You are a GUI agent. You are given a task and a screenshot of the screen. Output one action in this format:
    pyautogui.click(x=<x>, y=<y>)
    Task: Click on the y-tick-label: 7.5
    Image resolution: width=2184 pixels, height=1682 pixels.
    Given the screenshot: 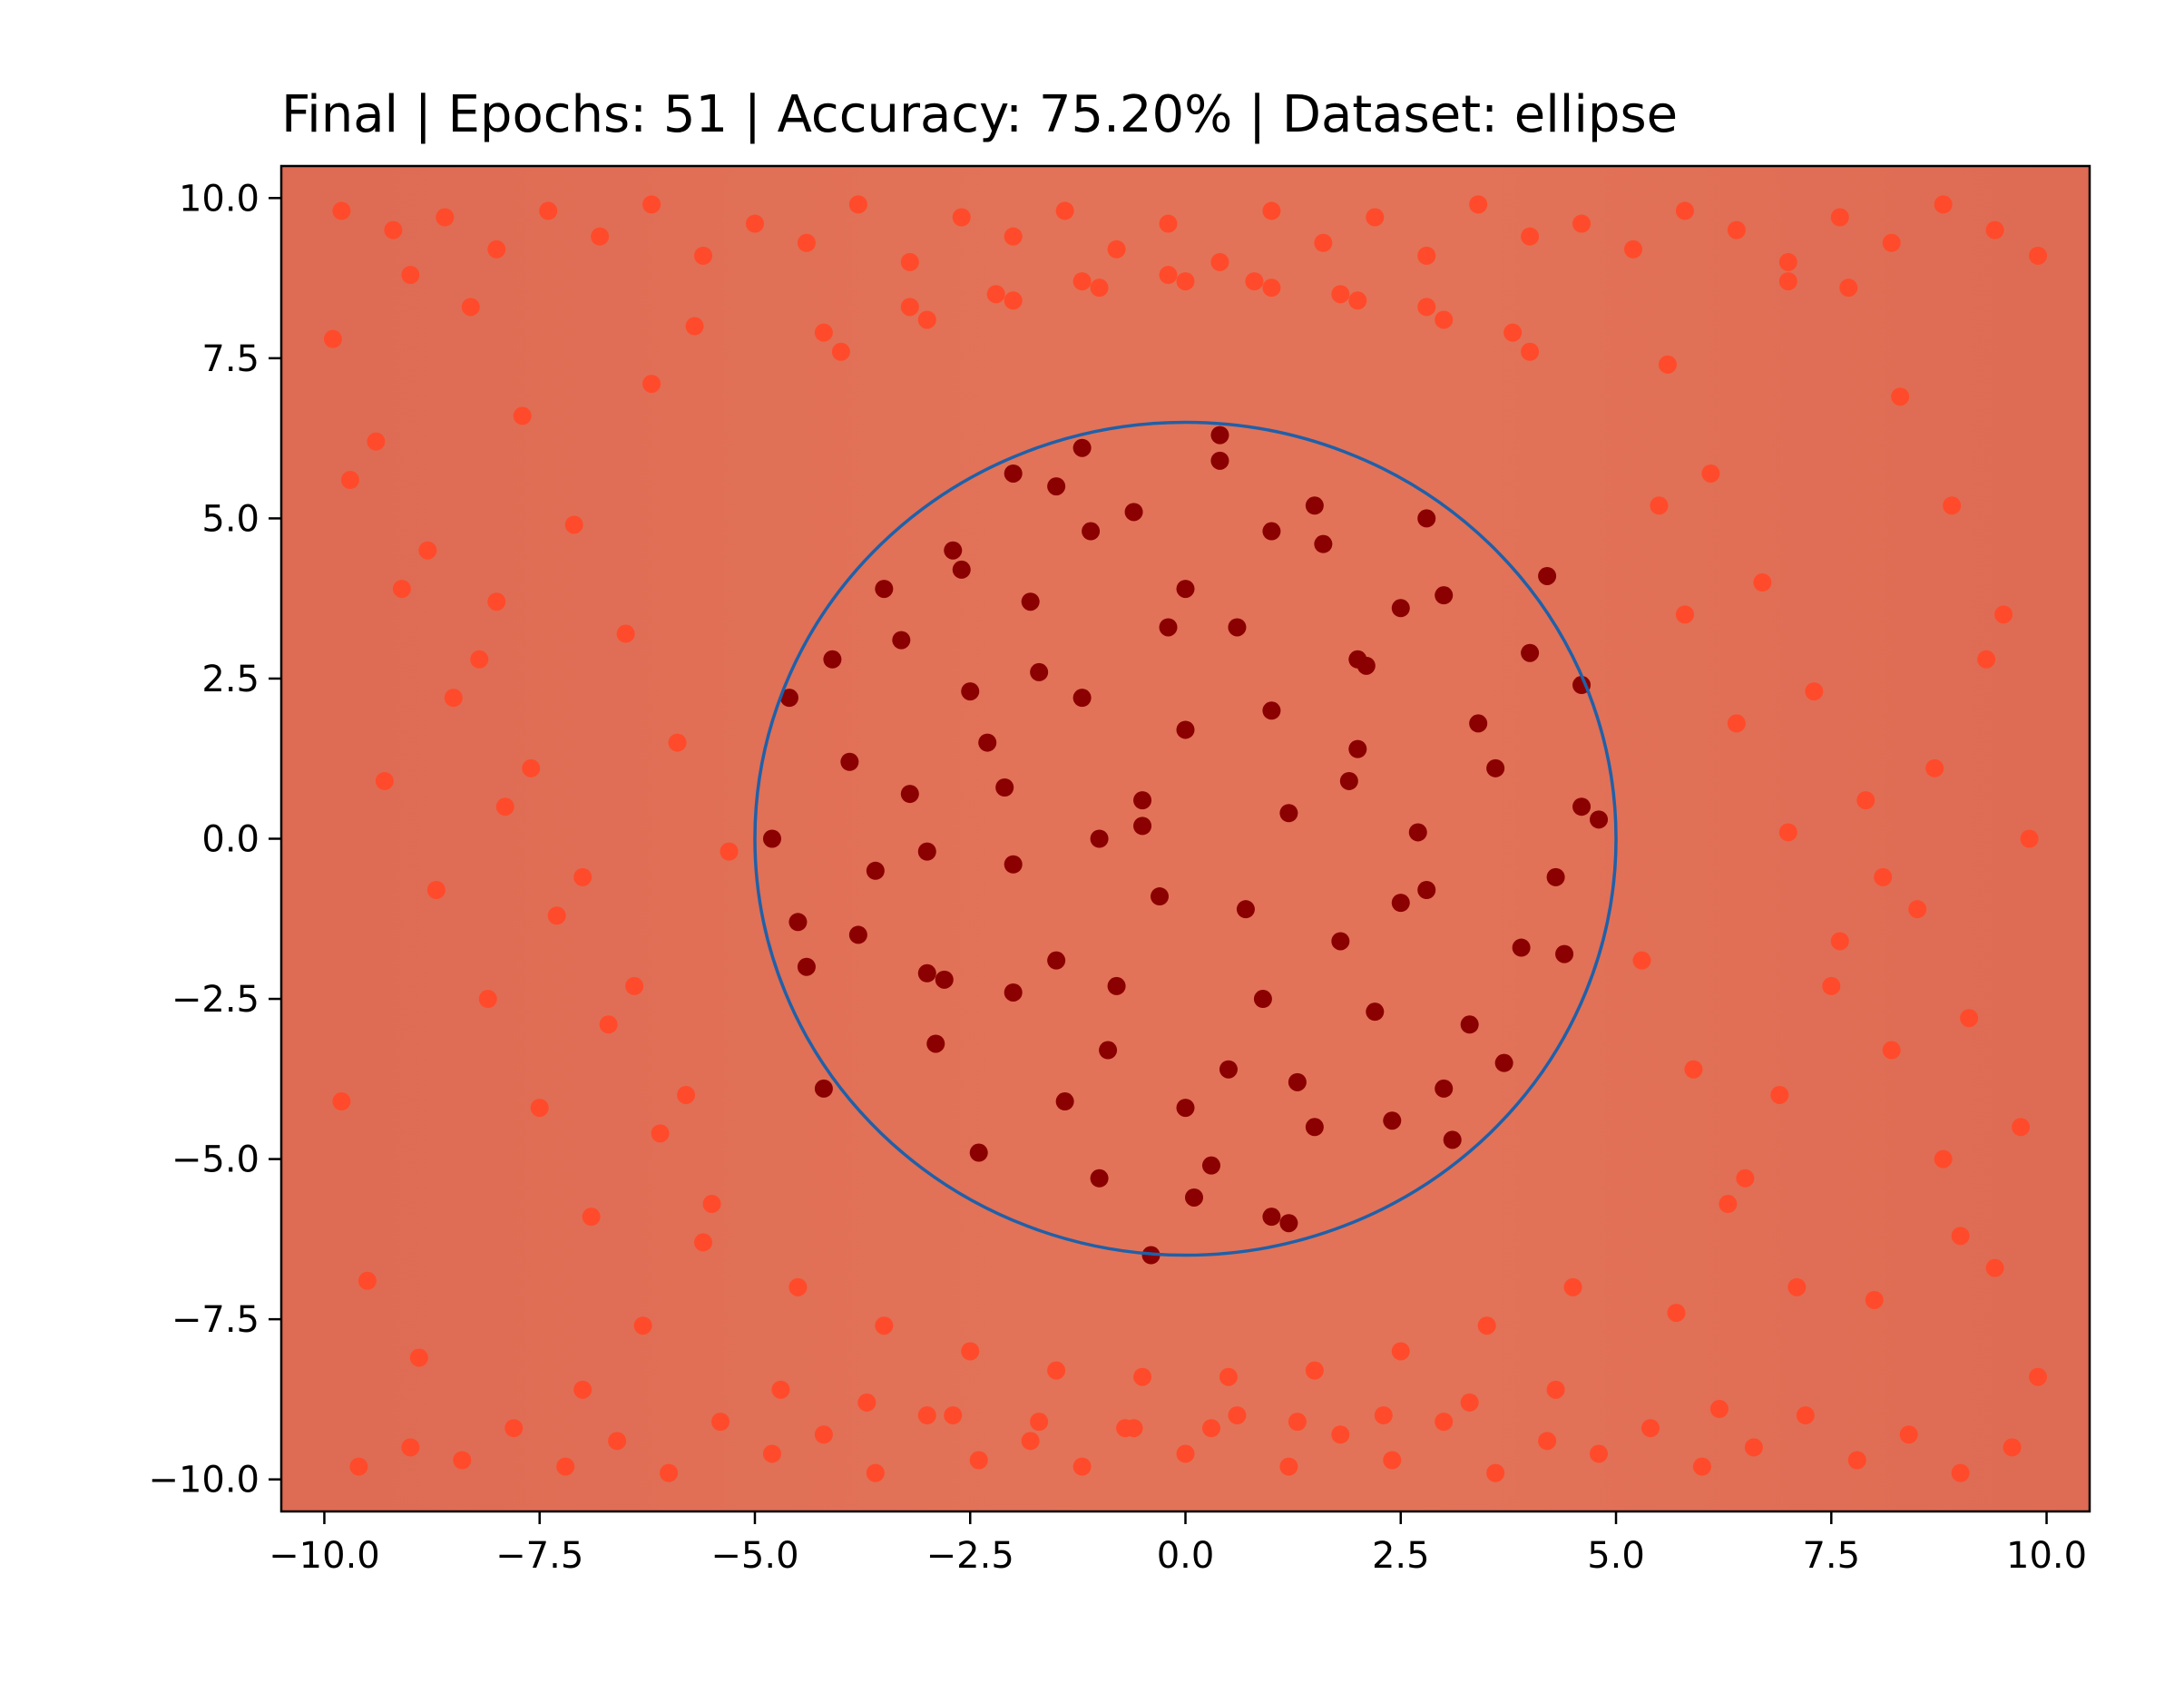 What is the action you would take?
    pyautogui.click(x=231, y=359)
    